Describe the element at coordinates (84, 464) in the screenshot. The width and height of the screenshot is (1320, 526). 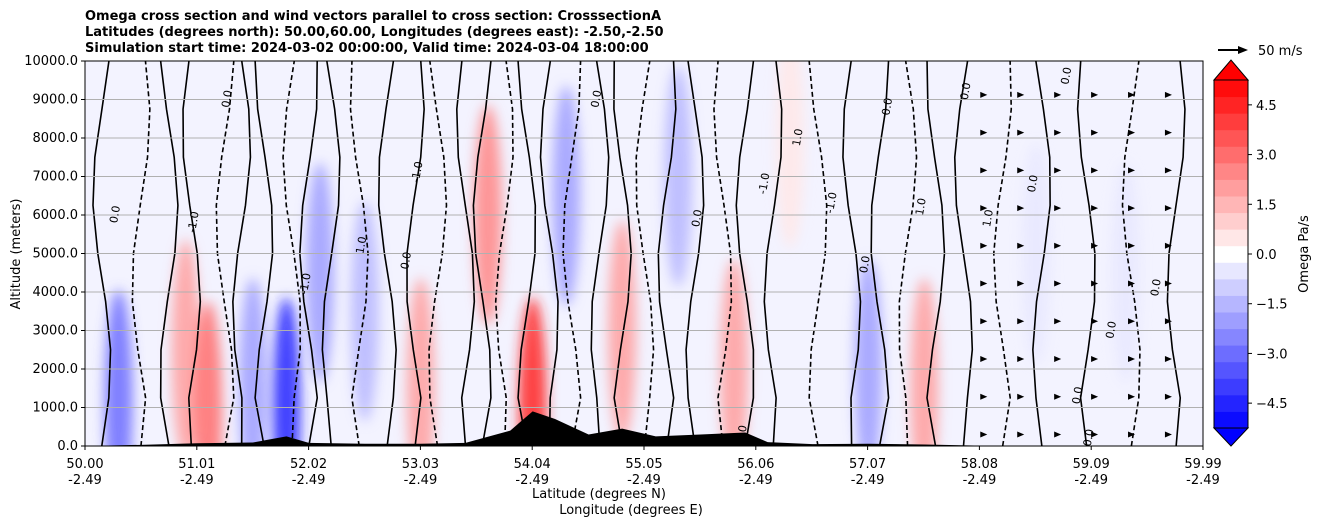
I see `x-tick-label-lat: 50.00` at that location.